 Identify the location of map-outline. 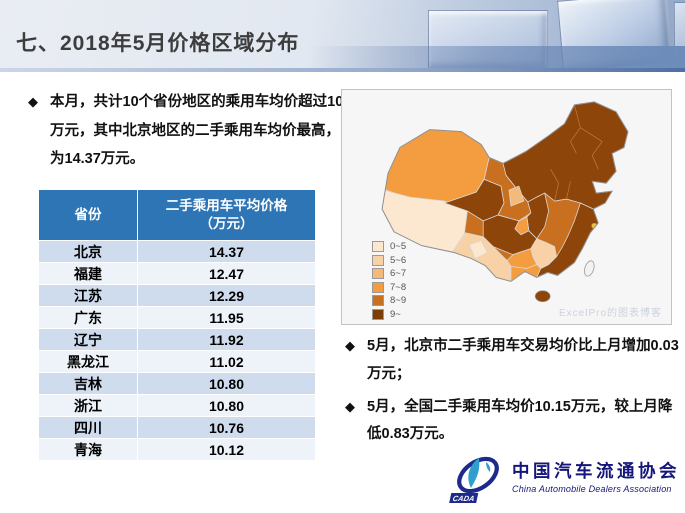
(505, 191).